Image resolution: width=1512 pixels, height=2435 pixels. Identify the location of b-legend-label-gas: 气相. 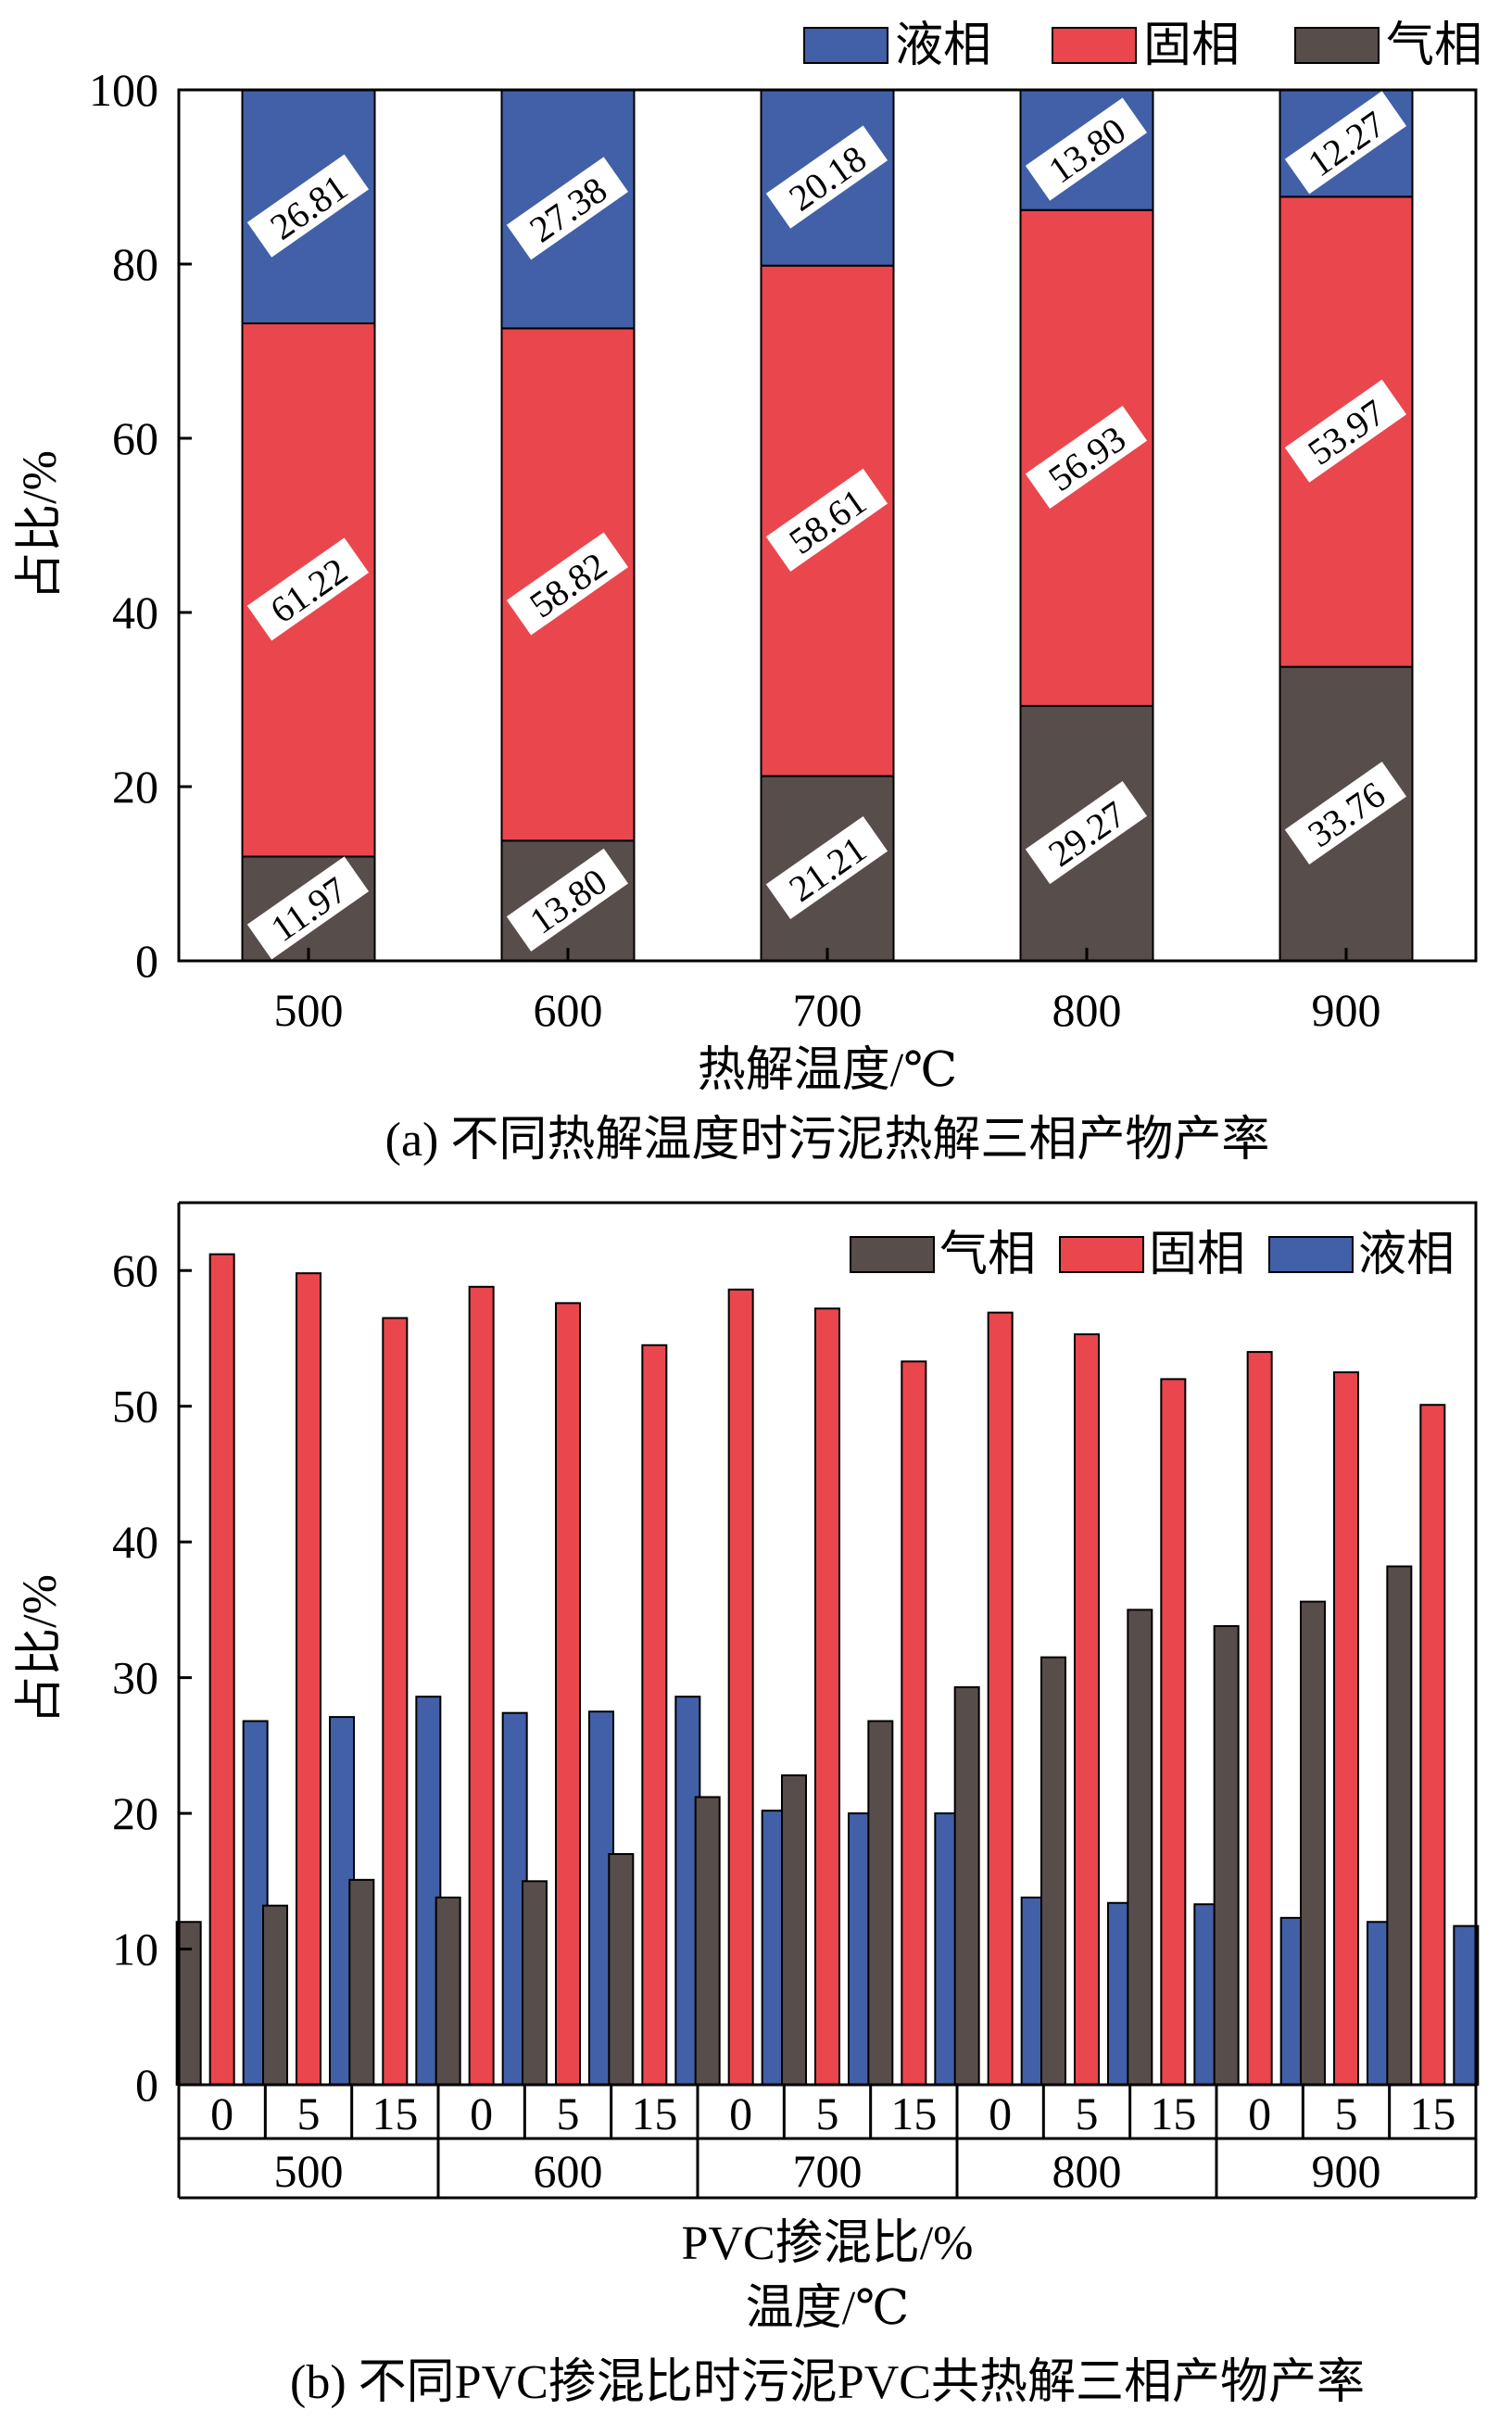
(988, 1255).